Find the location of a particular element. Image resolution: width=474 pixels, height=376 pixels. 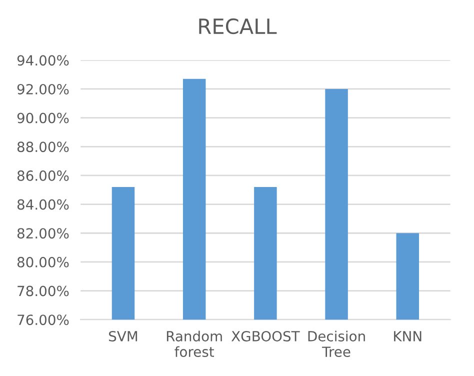

y-tick-label: 86.00% is located at coordinates (43, 175).